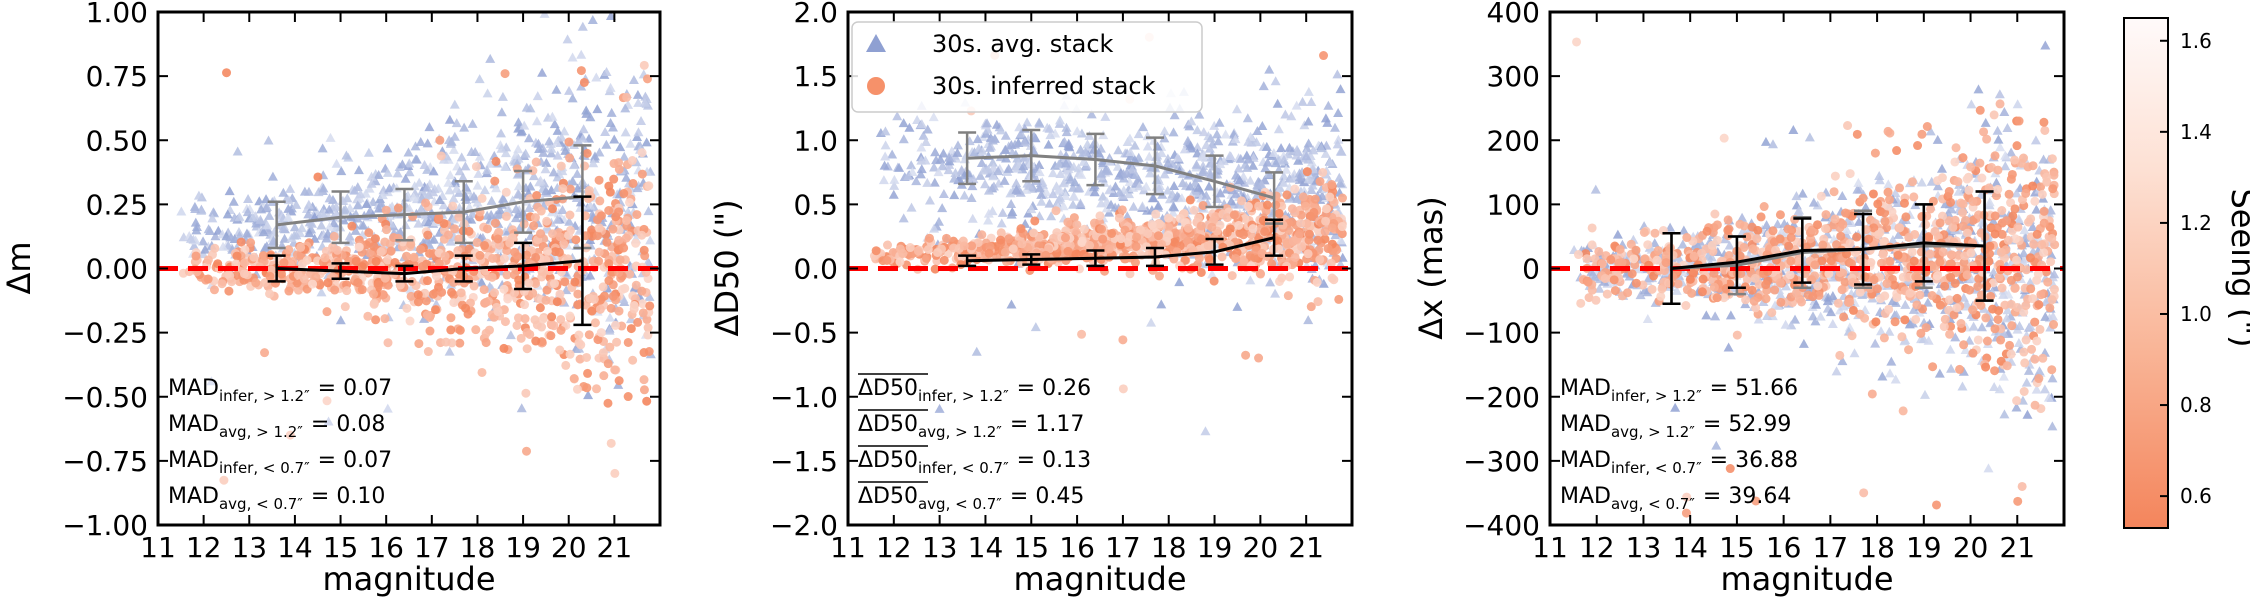  What do you see at coordinates (815, 76) in the screenshot?
I see `y-tick-label: 1.5` at bounding box center [815, 76].